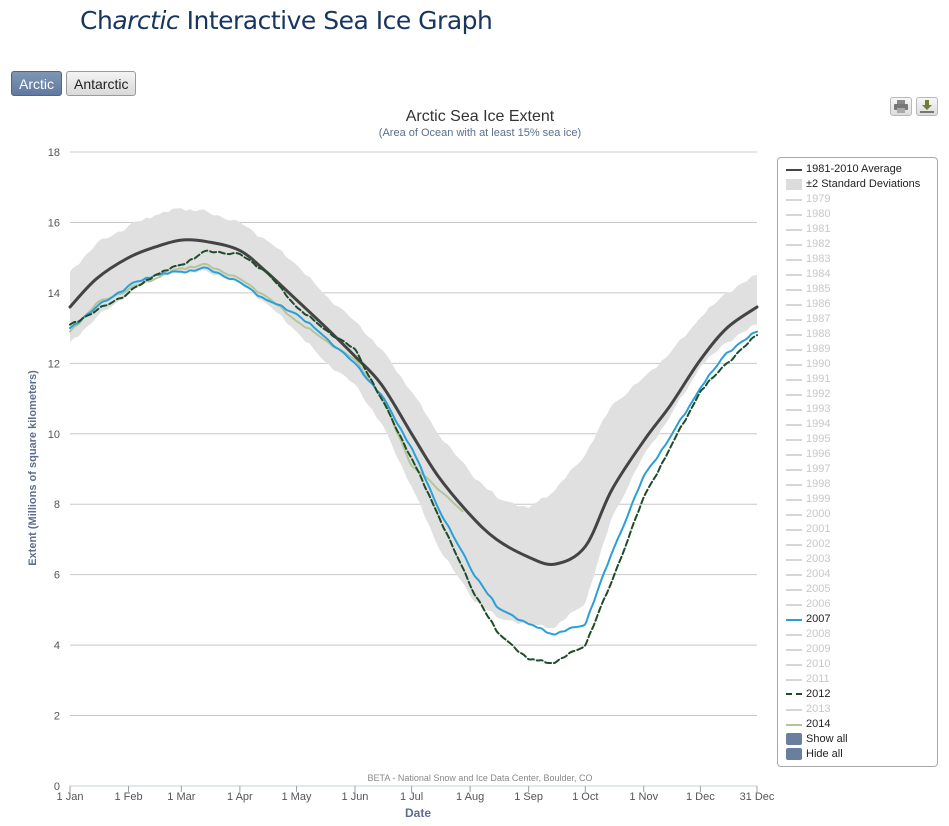 This screenshot has height=826, width=949. Describe the element at coordinates (863, 184) in the screenshot. I see `legend-label: ±2 Standard Deviations` at that location.